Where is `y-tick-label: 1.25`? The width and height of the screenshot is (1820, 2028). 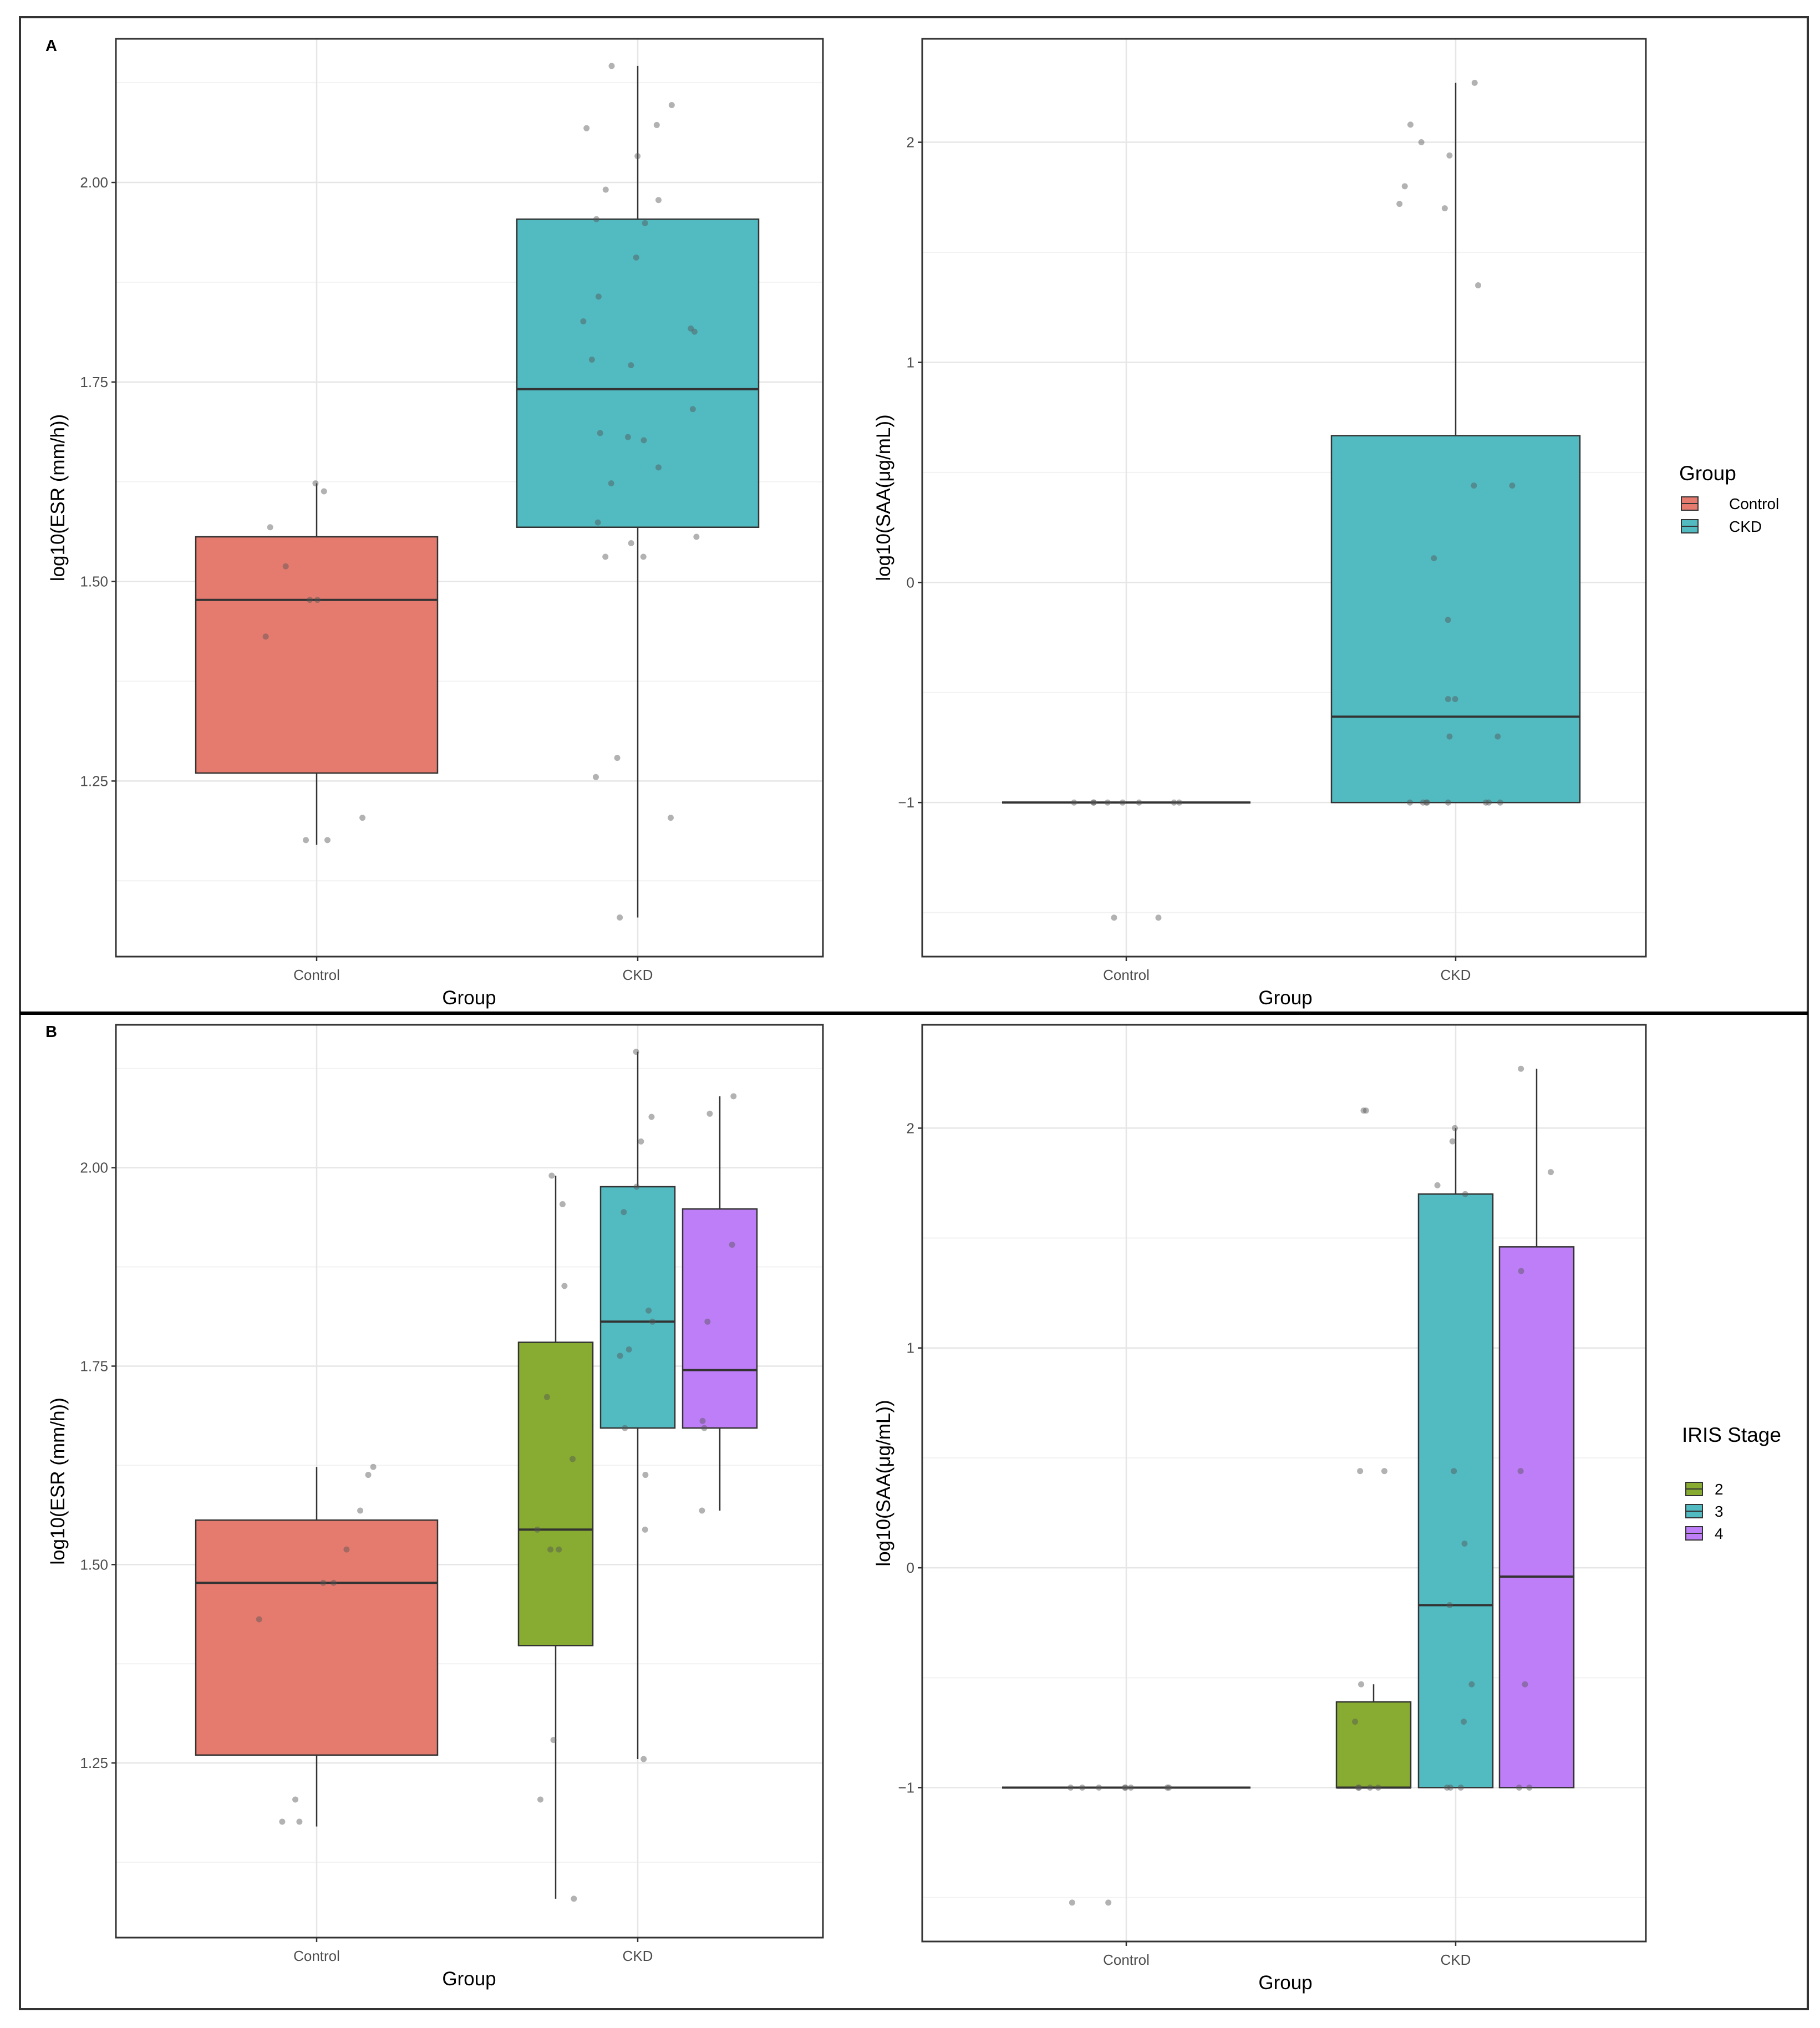
y-tick-label: 1.25 is located at coordinates (94, 1763).